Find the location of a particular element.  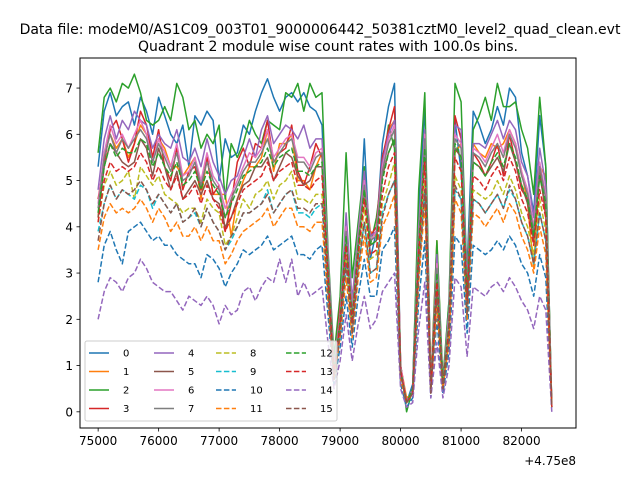

legend-label-14: 14 is located at coordinates (326, 391).